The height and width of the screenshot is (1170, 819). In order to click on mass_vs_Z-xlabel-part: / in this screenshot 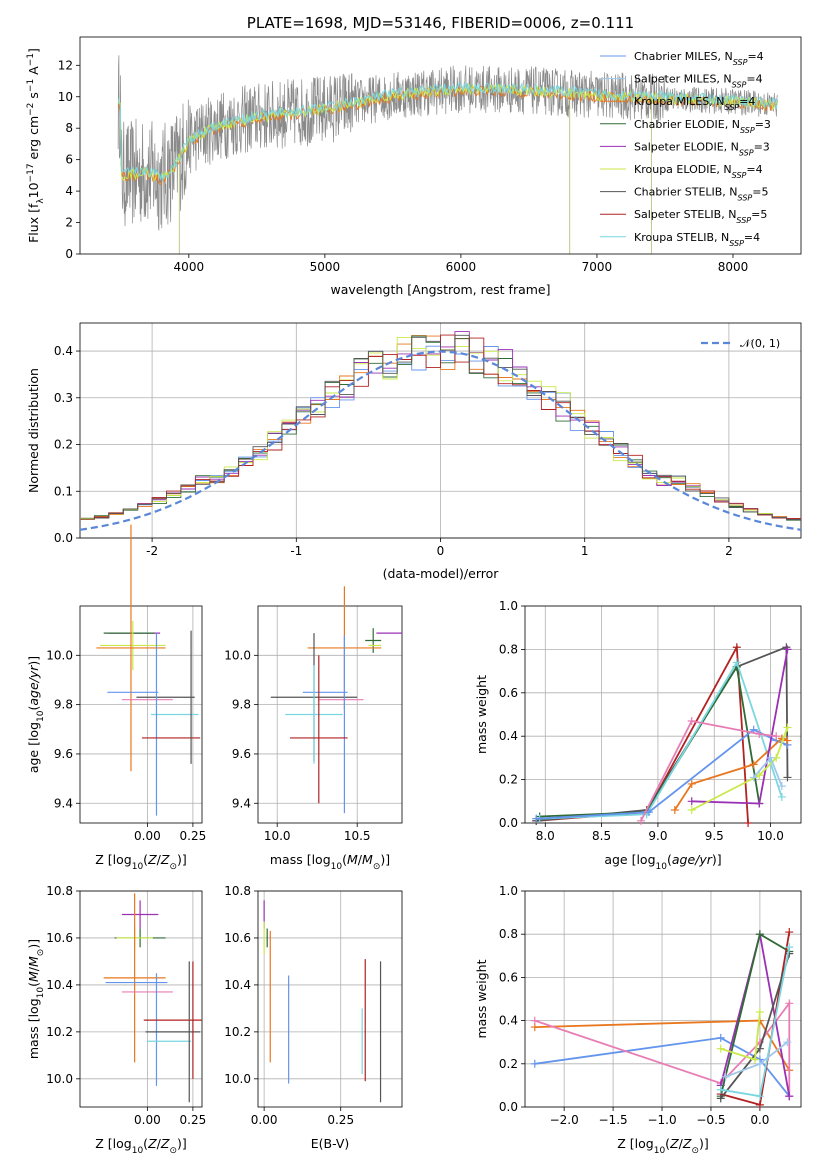, I will do `click(159, 1143)`.